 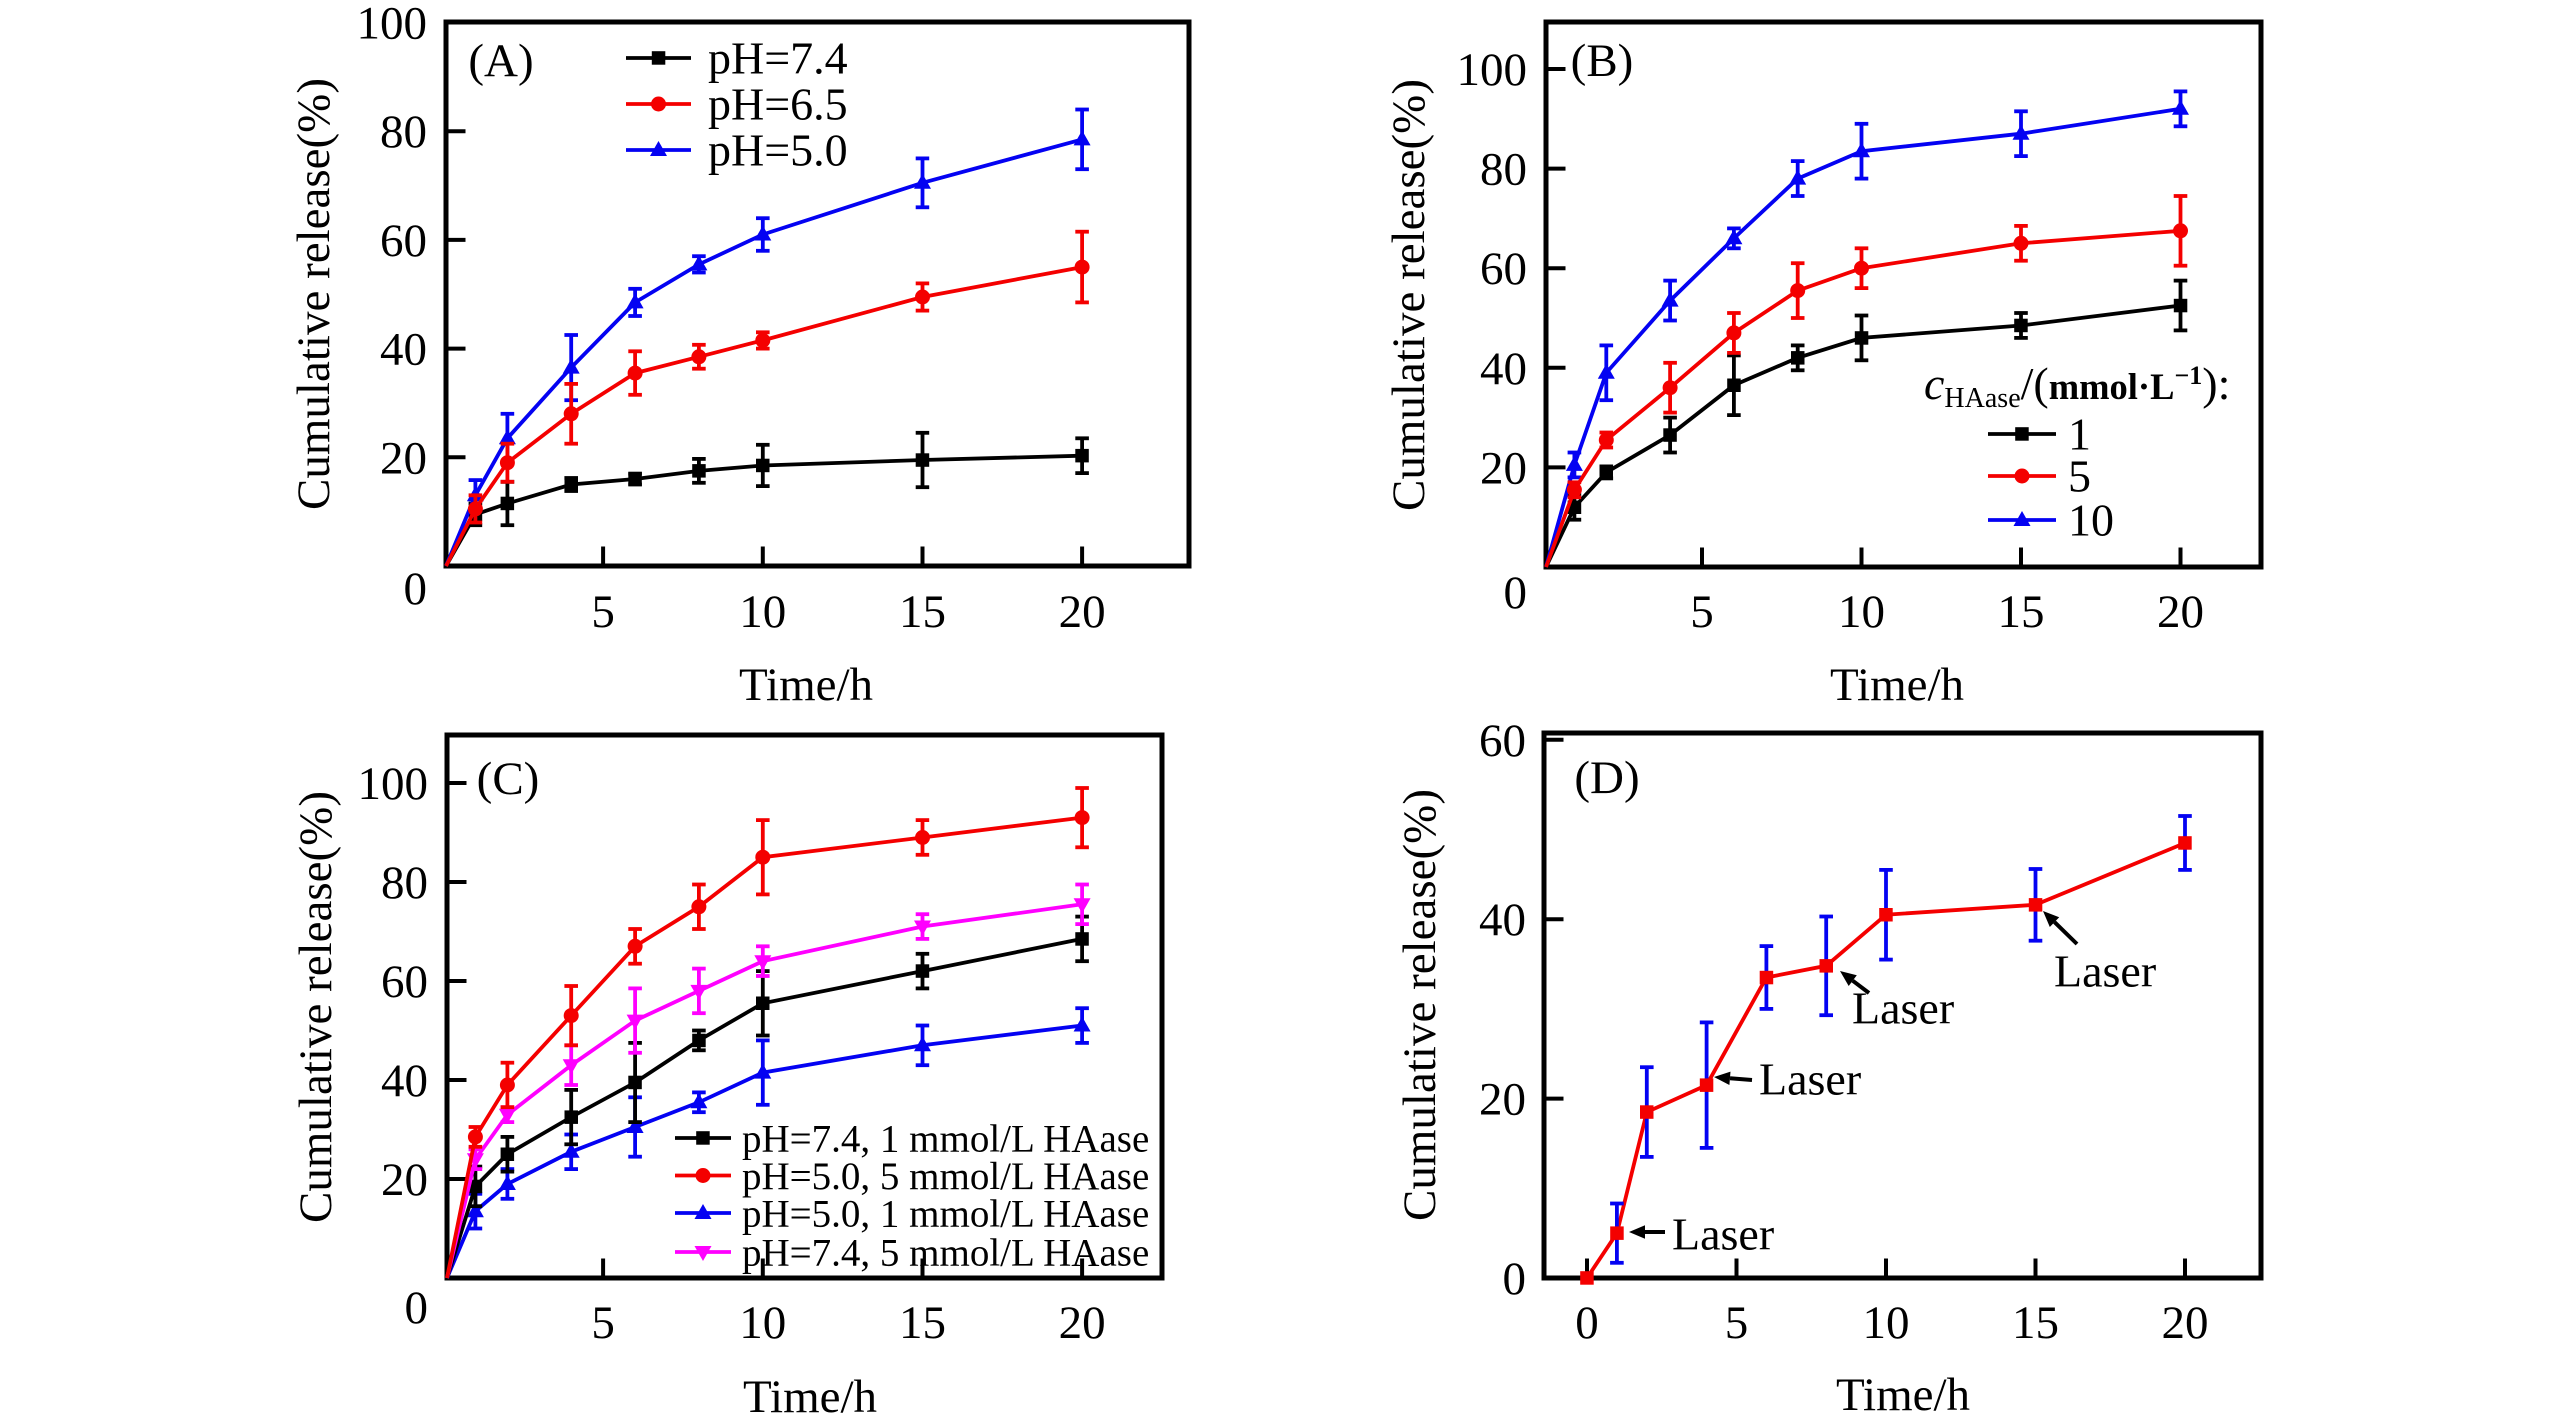 What do you see at coordinates (945, 1213) in the screenshot?
I see `svg-text: pH=5.0, 1 mmol/L HAase` at bounding box center [945, 1213].